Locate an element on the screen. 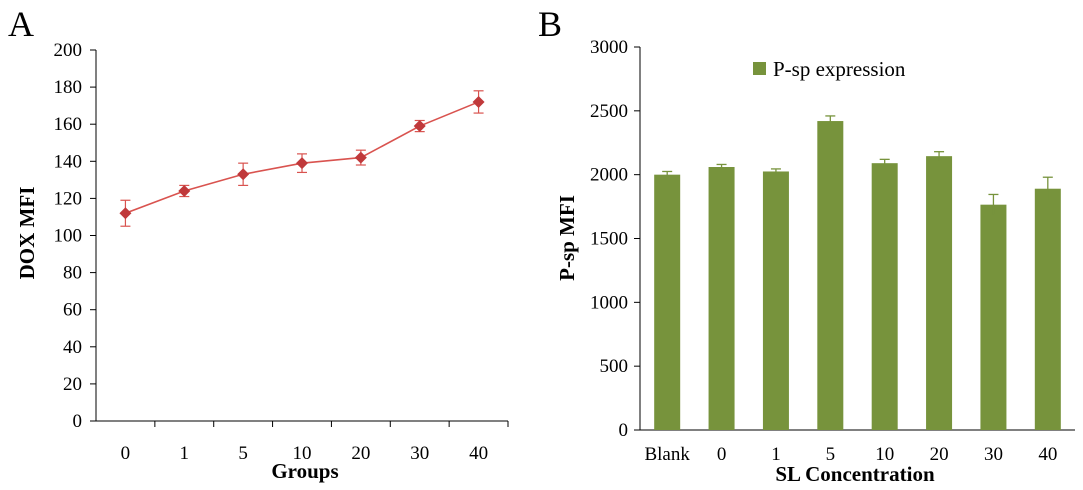  chart-b-y-ticks: 0 500 1000 1500 2000 2500 3000 is located at coordinates (615, 239).